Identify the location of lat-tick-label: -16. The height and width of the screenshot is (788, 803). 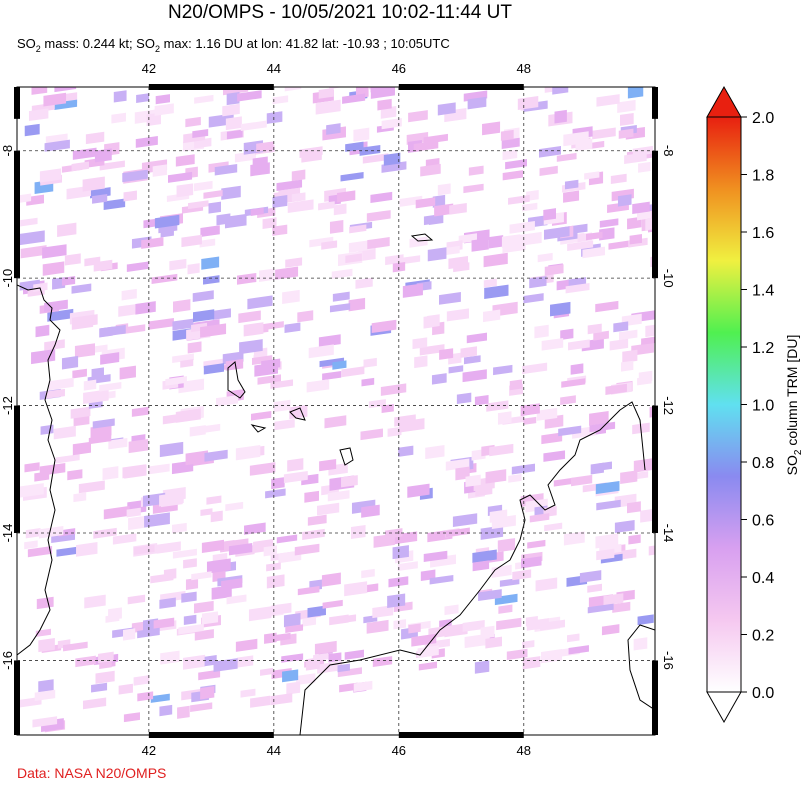
(7, 660).